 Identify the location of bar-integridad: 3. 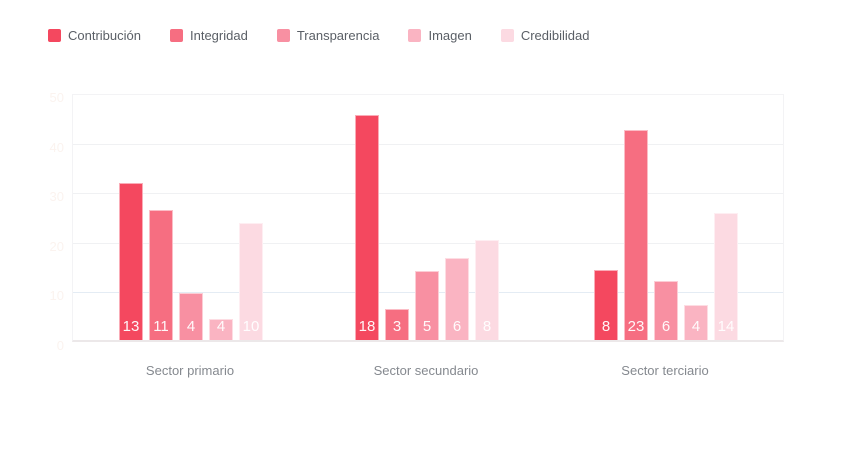
(397, 324).